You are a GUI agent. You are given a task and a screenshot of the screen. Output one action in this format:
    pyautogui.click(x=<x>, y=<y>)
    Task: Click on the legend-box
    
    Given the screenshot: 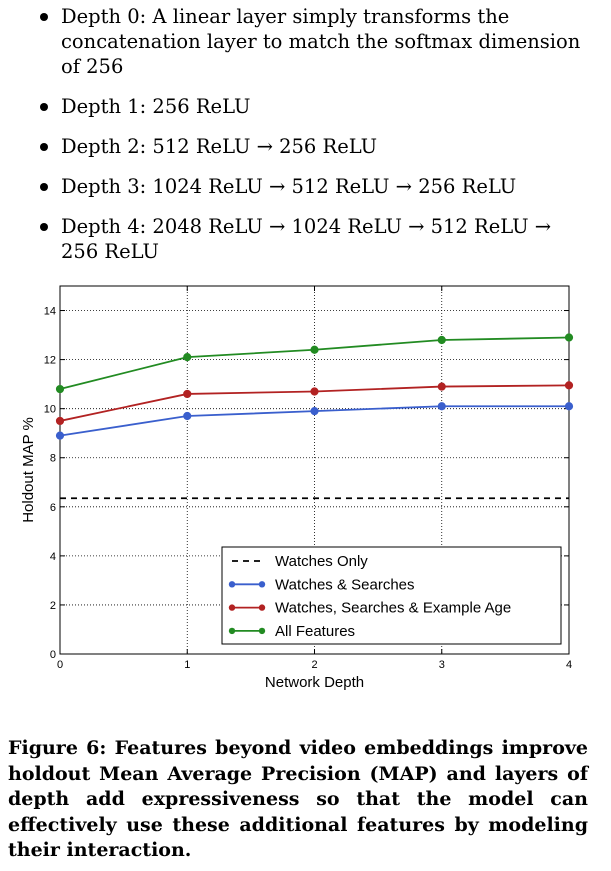 What is the action you would take?
    pyautogui.click(x=391, y=595)
    